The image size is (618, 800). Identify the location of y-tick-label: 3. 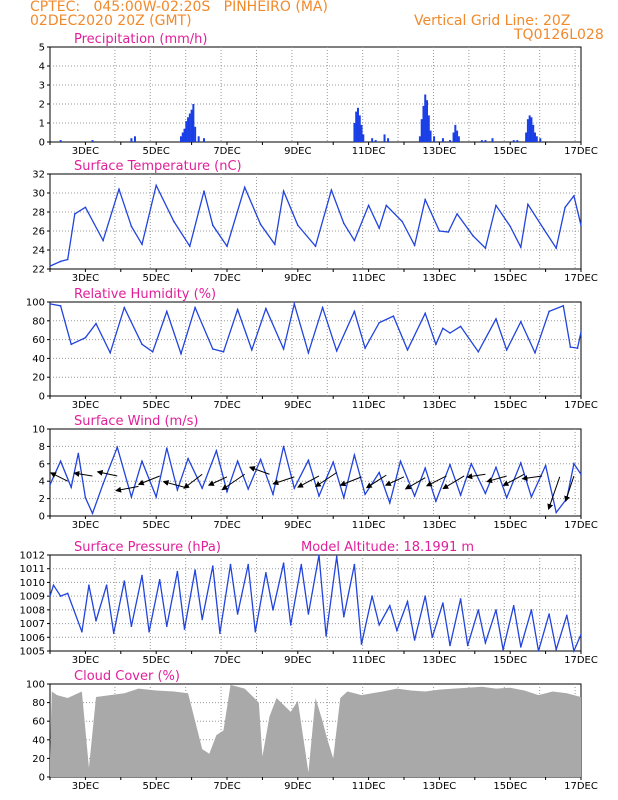
(42, 86).